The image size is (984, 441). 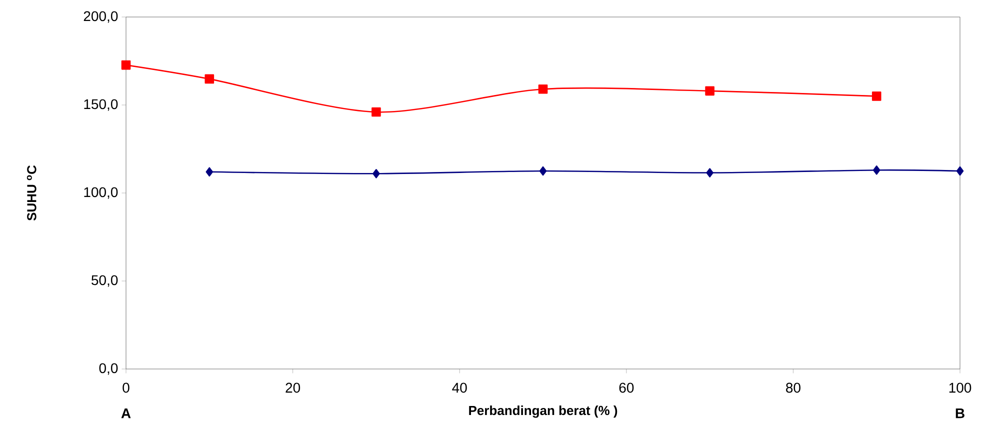 What do you see at coordinates (108, 369) in the screenshot?
I see `y-tick-label: 0,0` at bounding box center [108, 369].